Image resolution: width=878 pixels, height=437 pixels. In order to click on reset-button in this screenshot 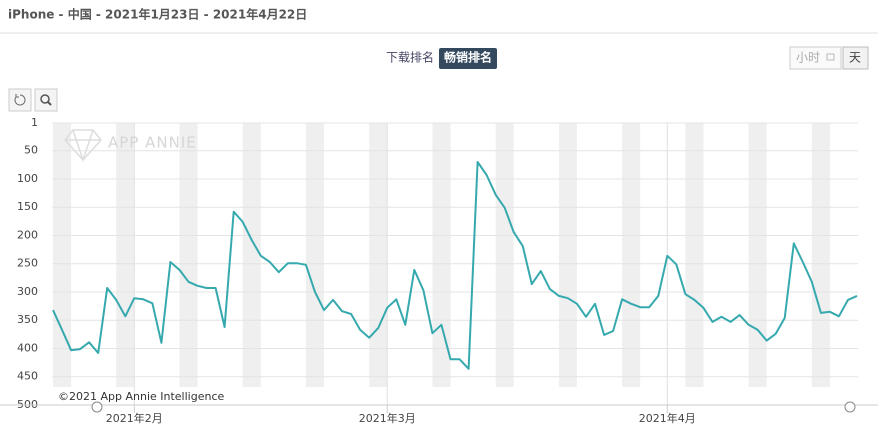, I will do `click(20, 100)`.